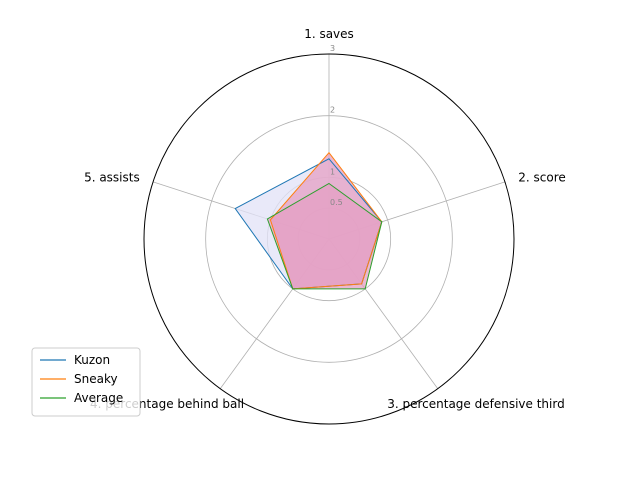 Image resolution: width=640 pixels, height=480 pixels. What do you see at coordinates (92, 360) in the screenshot?
I see `legend-label: Kuzon` at bounding box center [92, 360].